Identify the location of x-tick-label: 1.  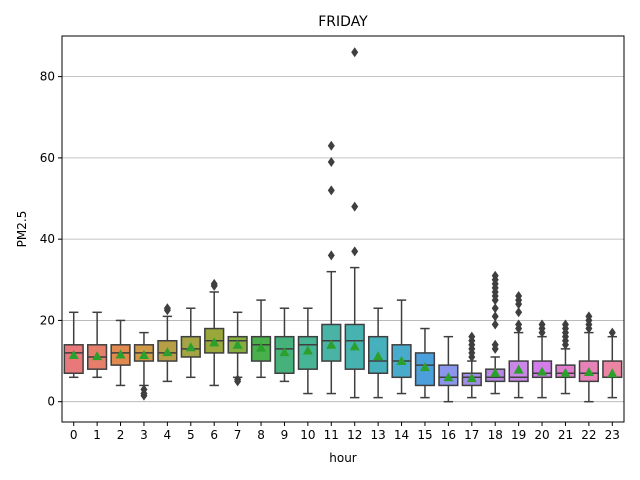
(97, 435).